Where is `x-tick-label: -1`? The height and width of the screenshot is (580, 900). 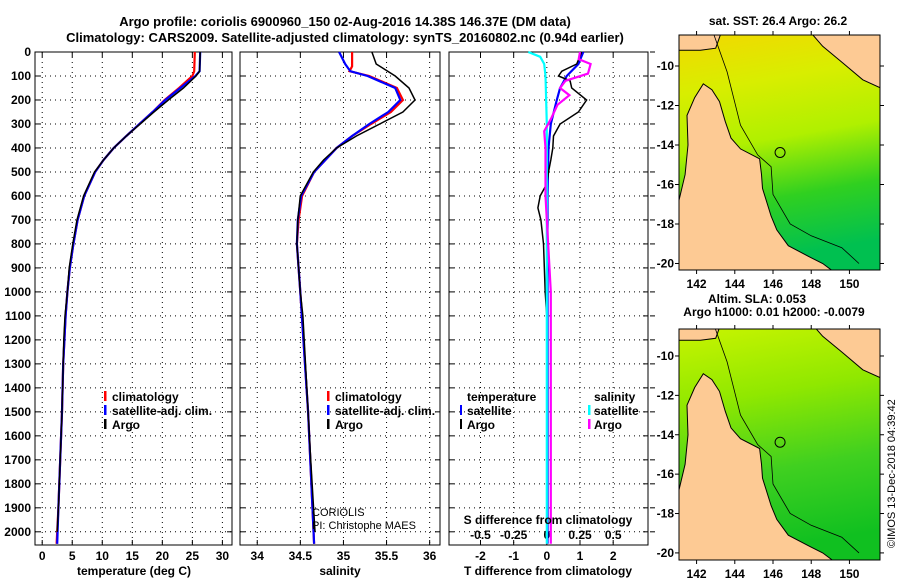 x-tick-label: -1 is located at coordinates (513, 556).